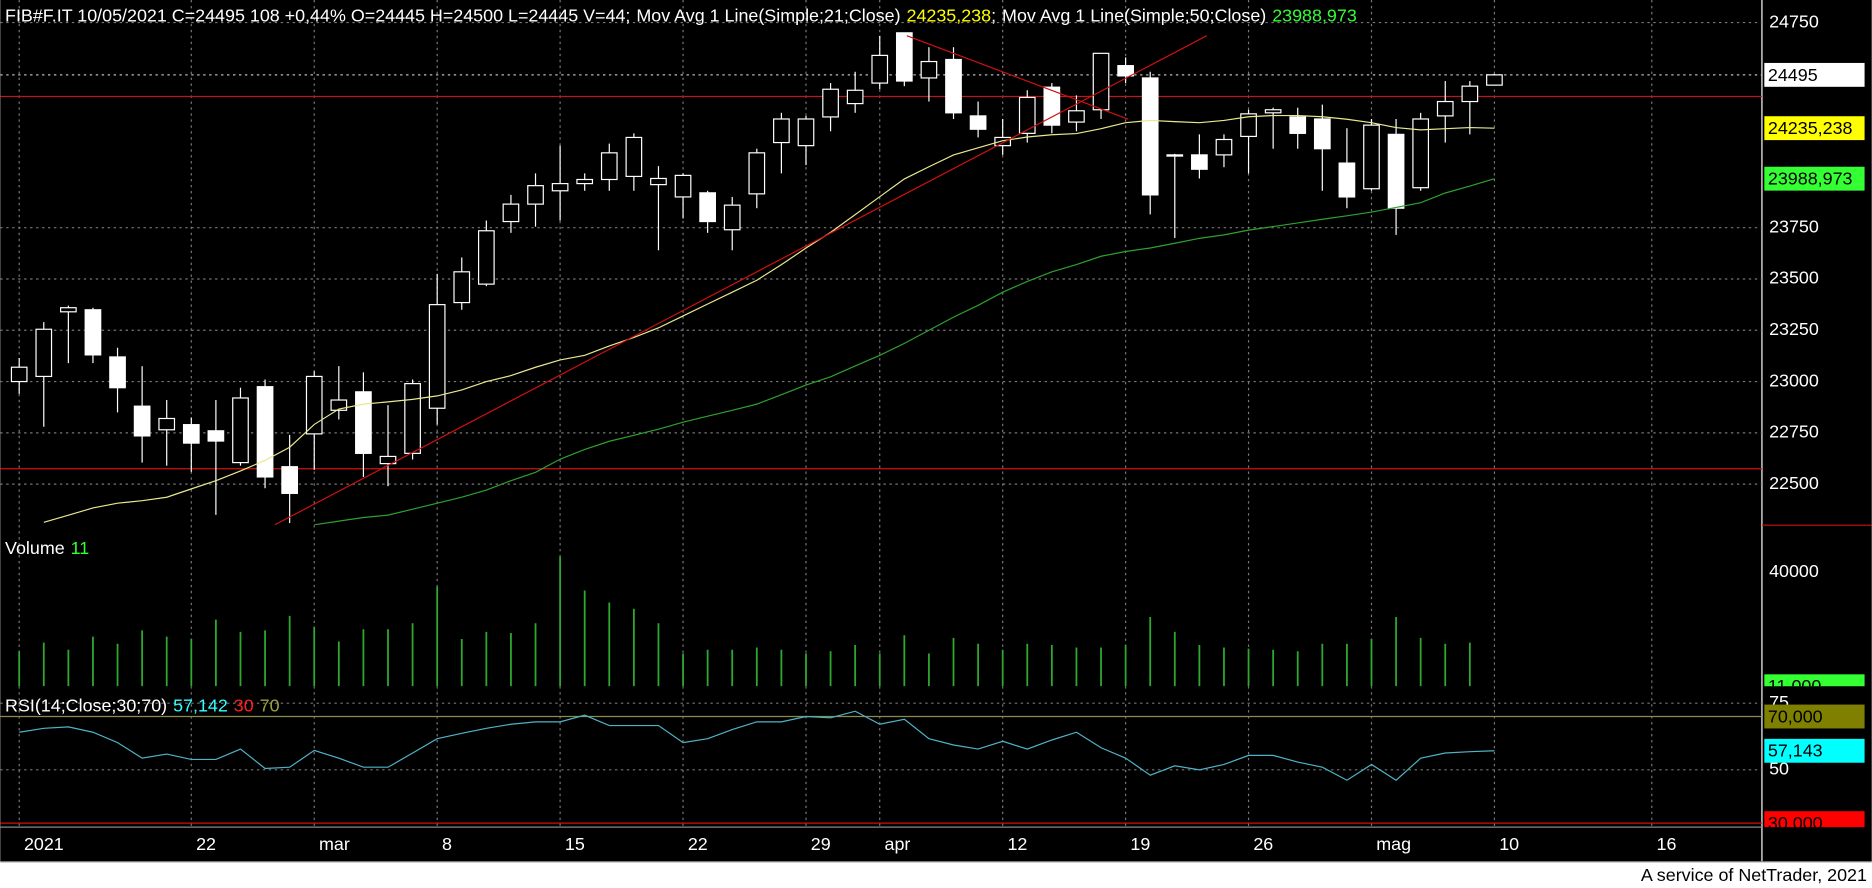  What do you see at coordinates (936, 874) in the screenshot?
I see `footer-background` at bounding box center [936, 874].